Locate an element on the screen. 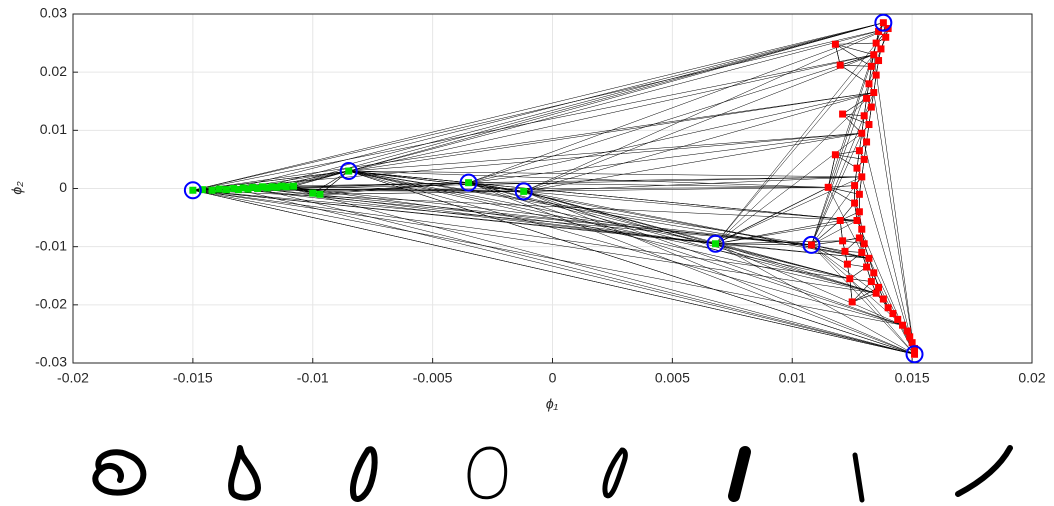  y-tick-label: -0.03 is located at coordinates (51, 362).